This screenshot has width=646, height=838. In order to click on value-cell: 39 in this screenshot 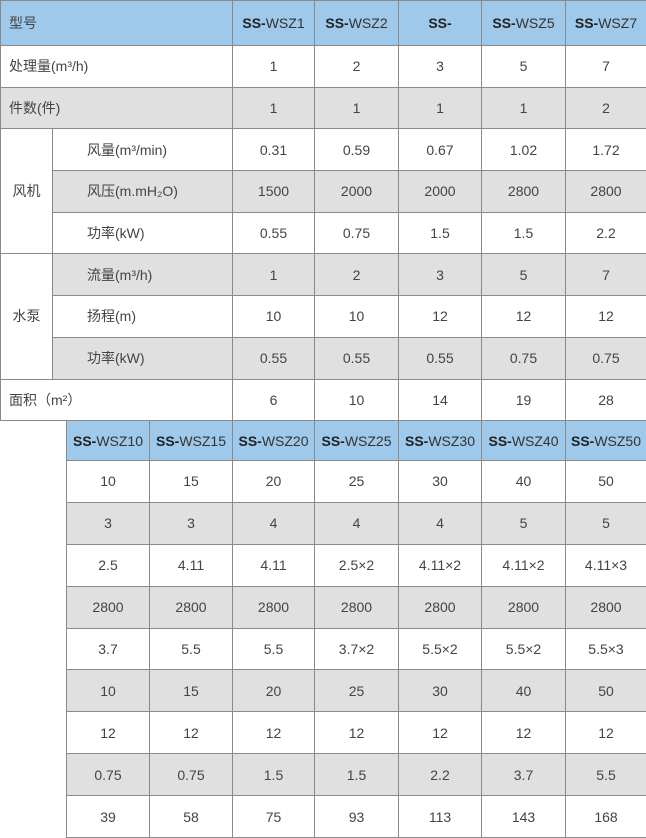, I will do `click(108, 817)`.